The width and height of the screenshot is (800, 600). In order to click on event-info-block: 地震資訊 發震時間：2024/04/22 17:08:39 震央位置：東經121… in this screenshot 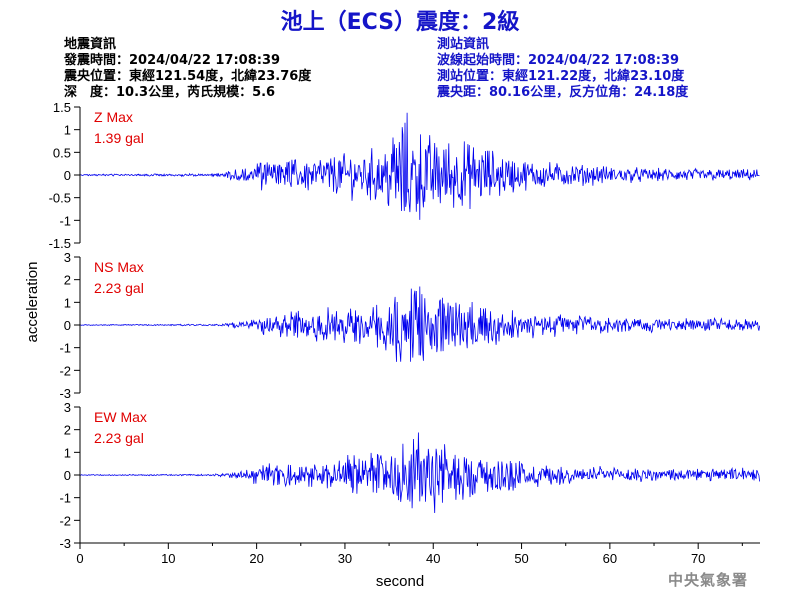, I will do `click(187, 69)`.